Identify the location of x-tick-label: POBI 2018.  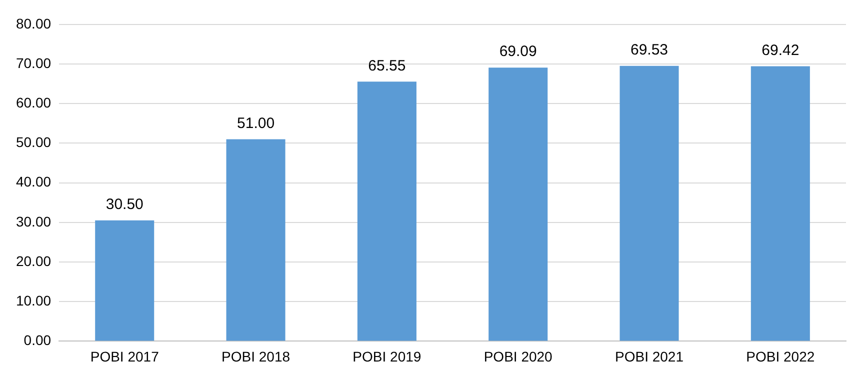
(256, 356).